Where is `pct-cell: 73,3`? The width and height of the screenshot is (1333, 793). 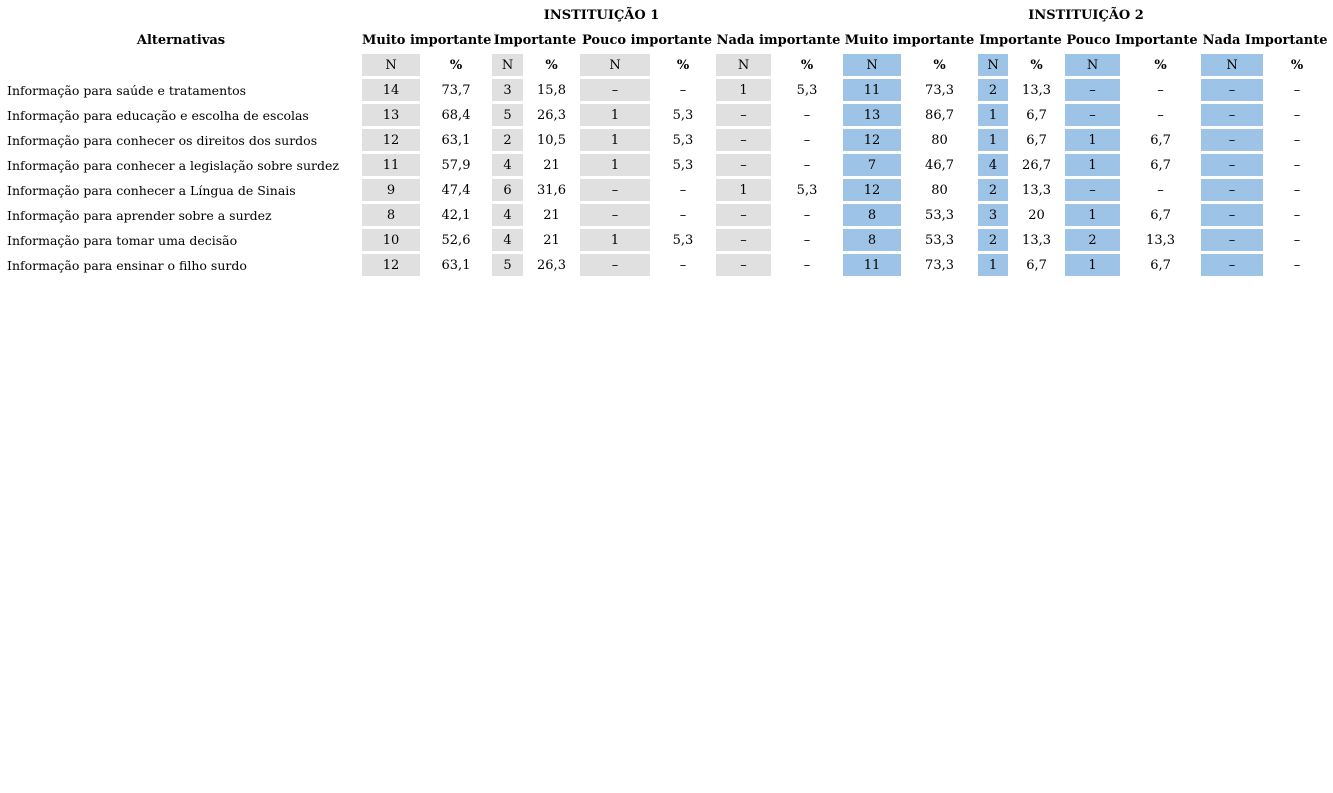 pct-cell: 73,3 is located at coordinates (939, 265).